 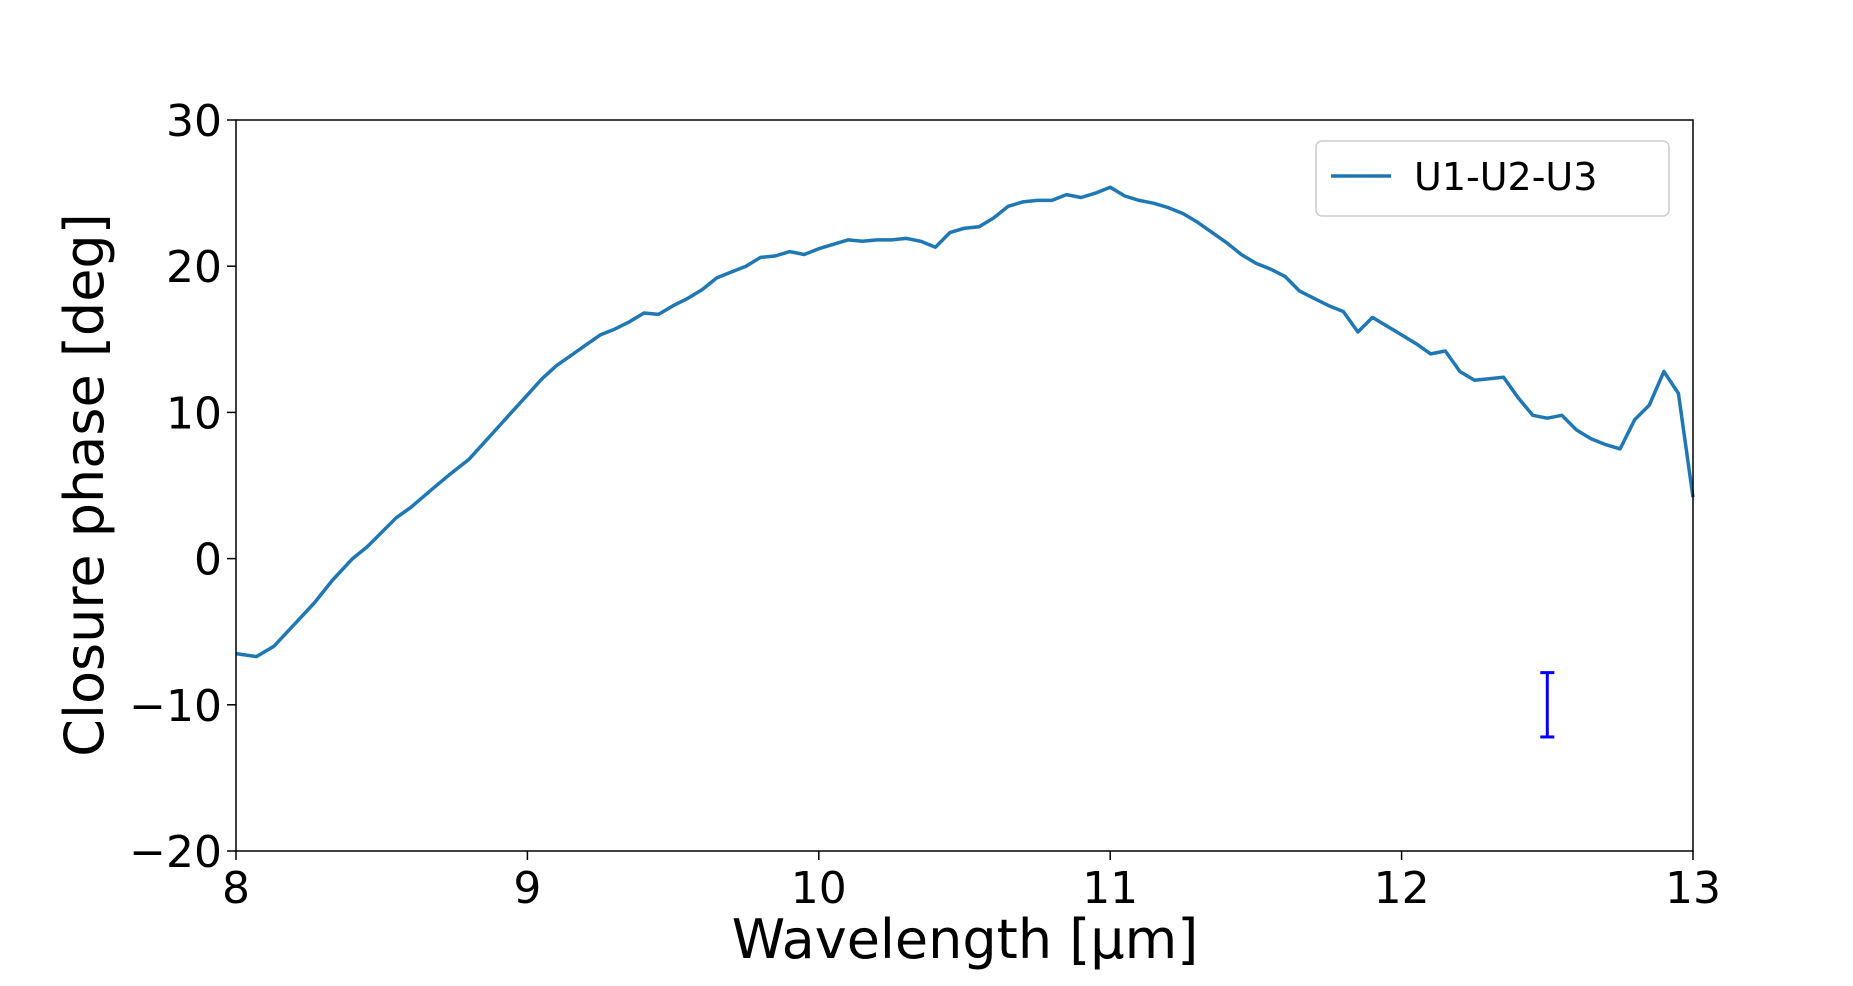 What do you see at coordinates (175, 852) in the screenshot?
I see `y-tick-label: −20` at bounding box center [175, 852].